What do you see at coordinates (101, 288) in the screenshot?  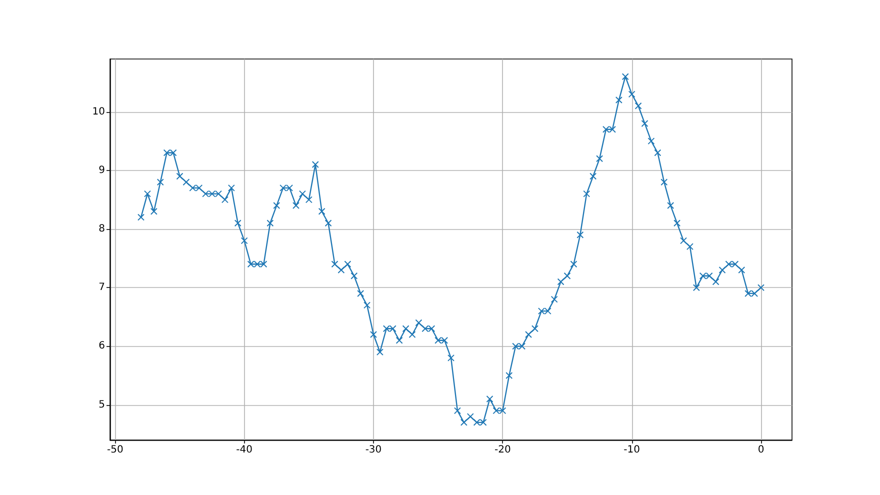 I see `y-tick-label: 7` at bounding box center [101, 288].